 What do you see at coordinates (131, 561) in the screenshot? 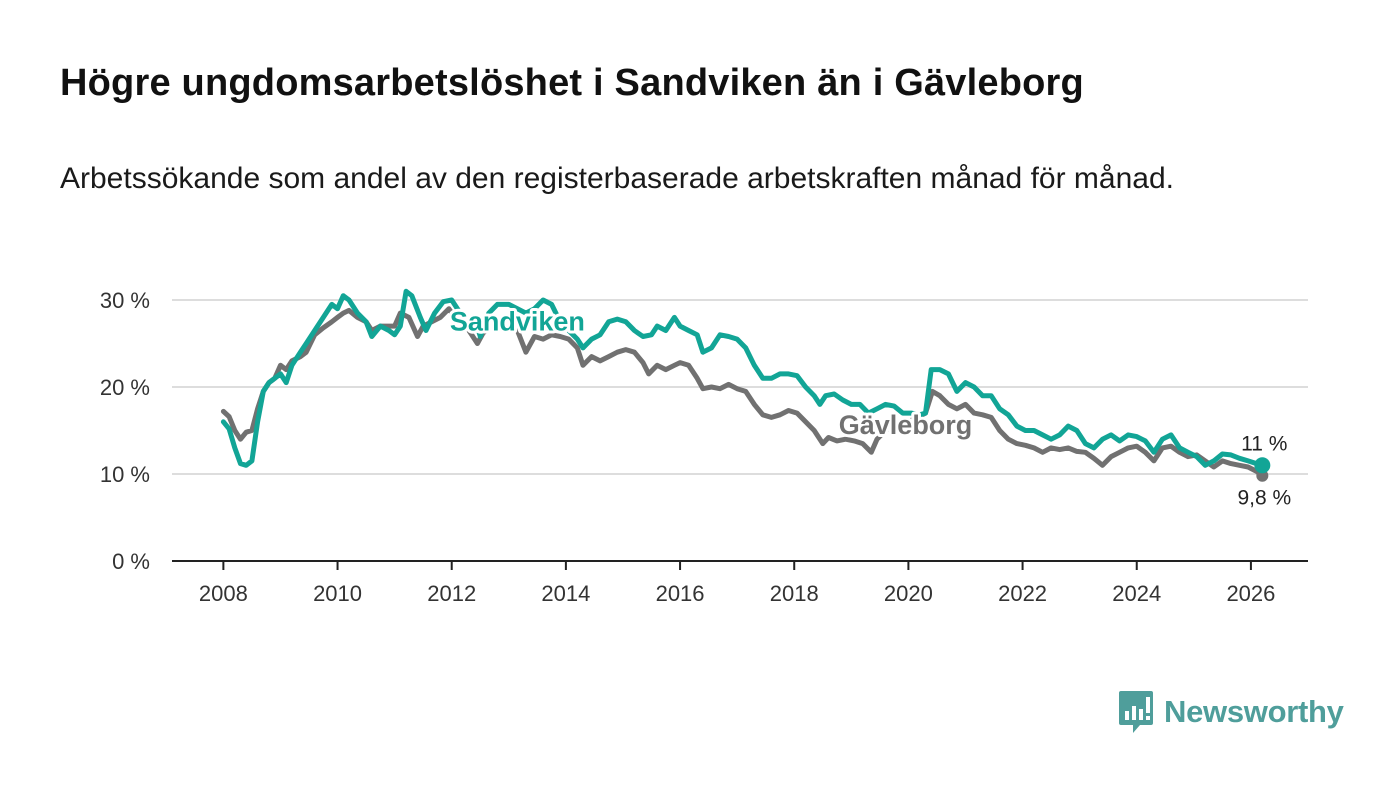
I see `y-tick-label: 0 %` at bounding box center [131, 561].